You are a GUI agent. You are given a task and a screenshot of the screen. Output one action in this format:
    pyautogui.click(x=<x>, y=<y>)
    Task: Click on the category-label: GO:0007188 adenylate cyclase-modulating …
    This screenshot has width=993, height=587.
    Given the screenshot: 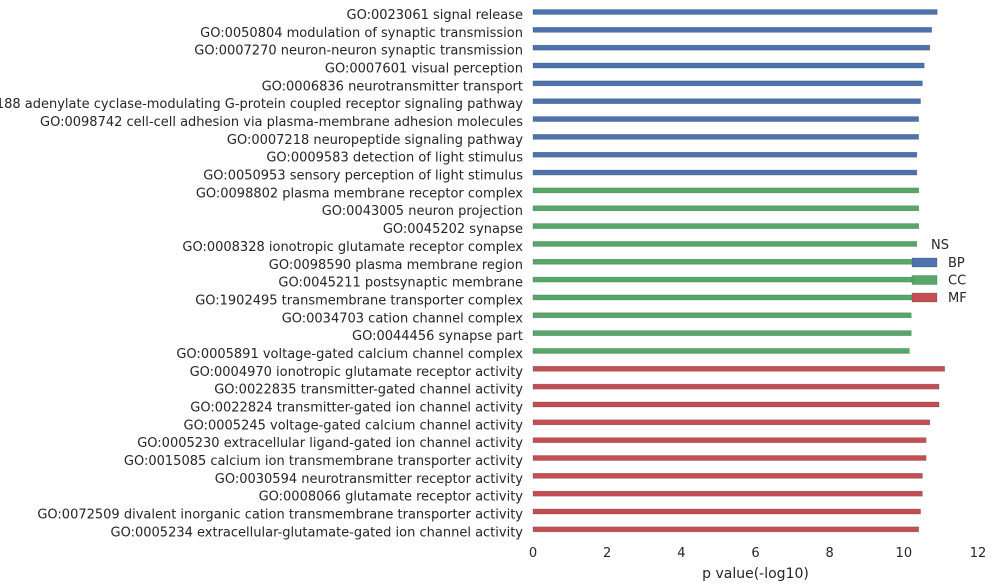 What is the action you would take?
    pyautogui.click(x=261, y=104)
    